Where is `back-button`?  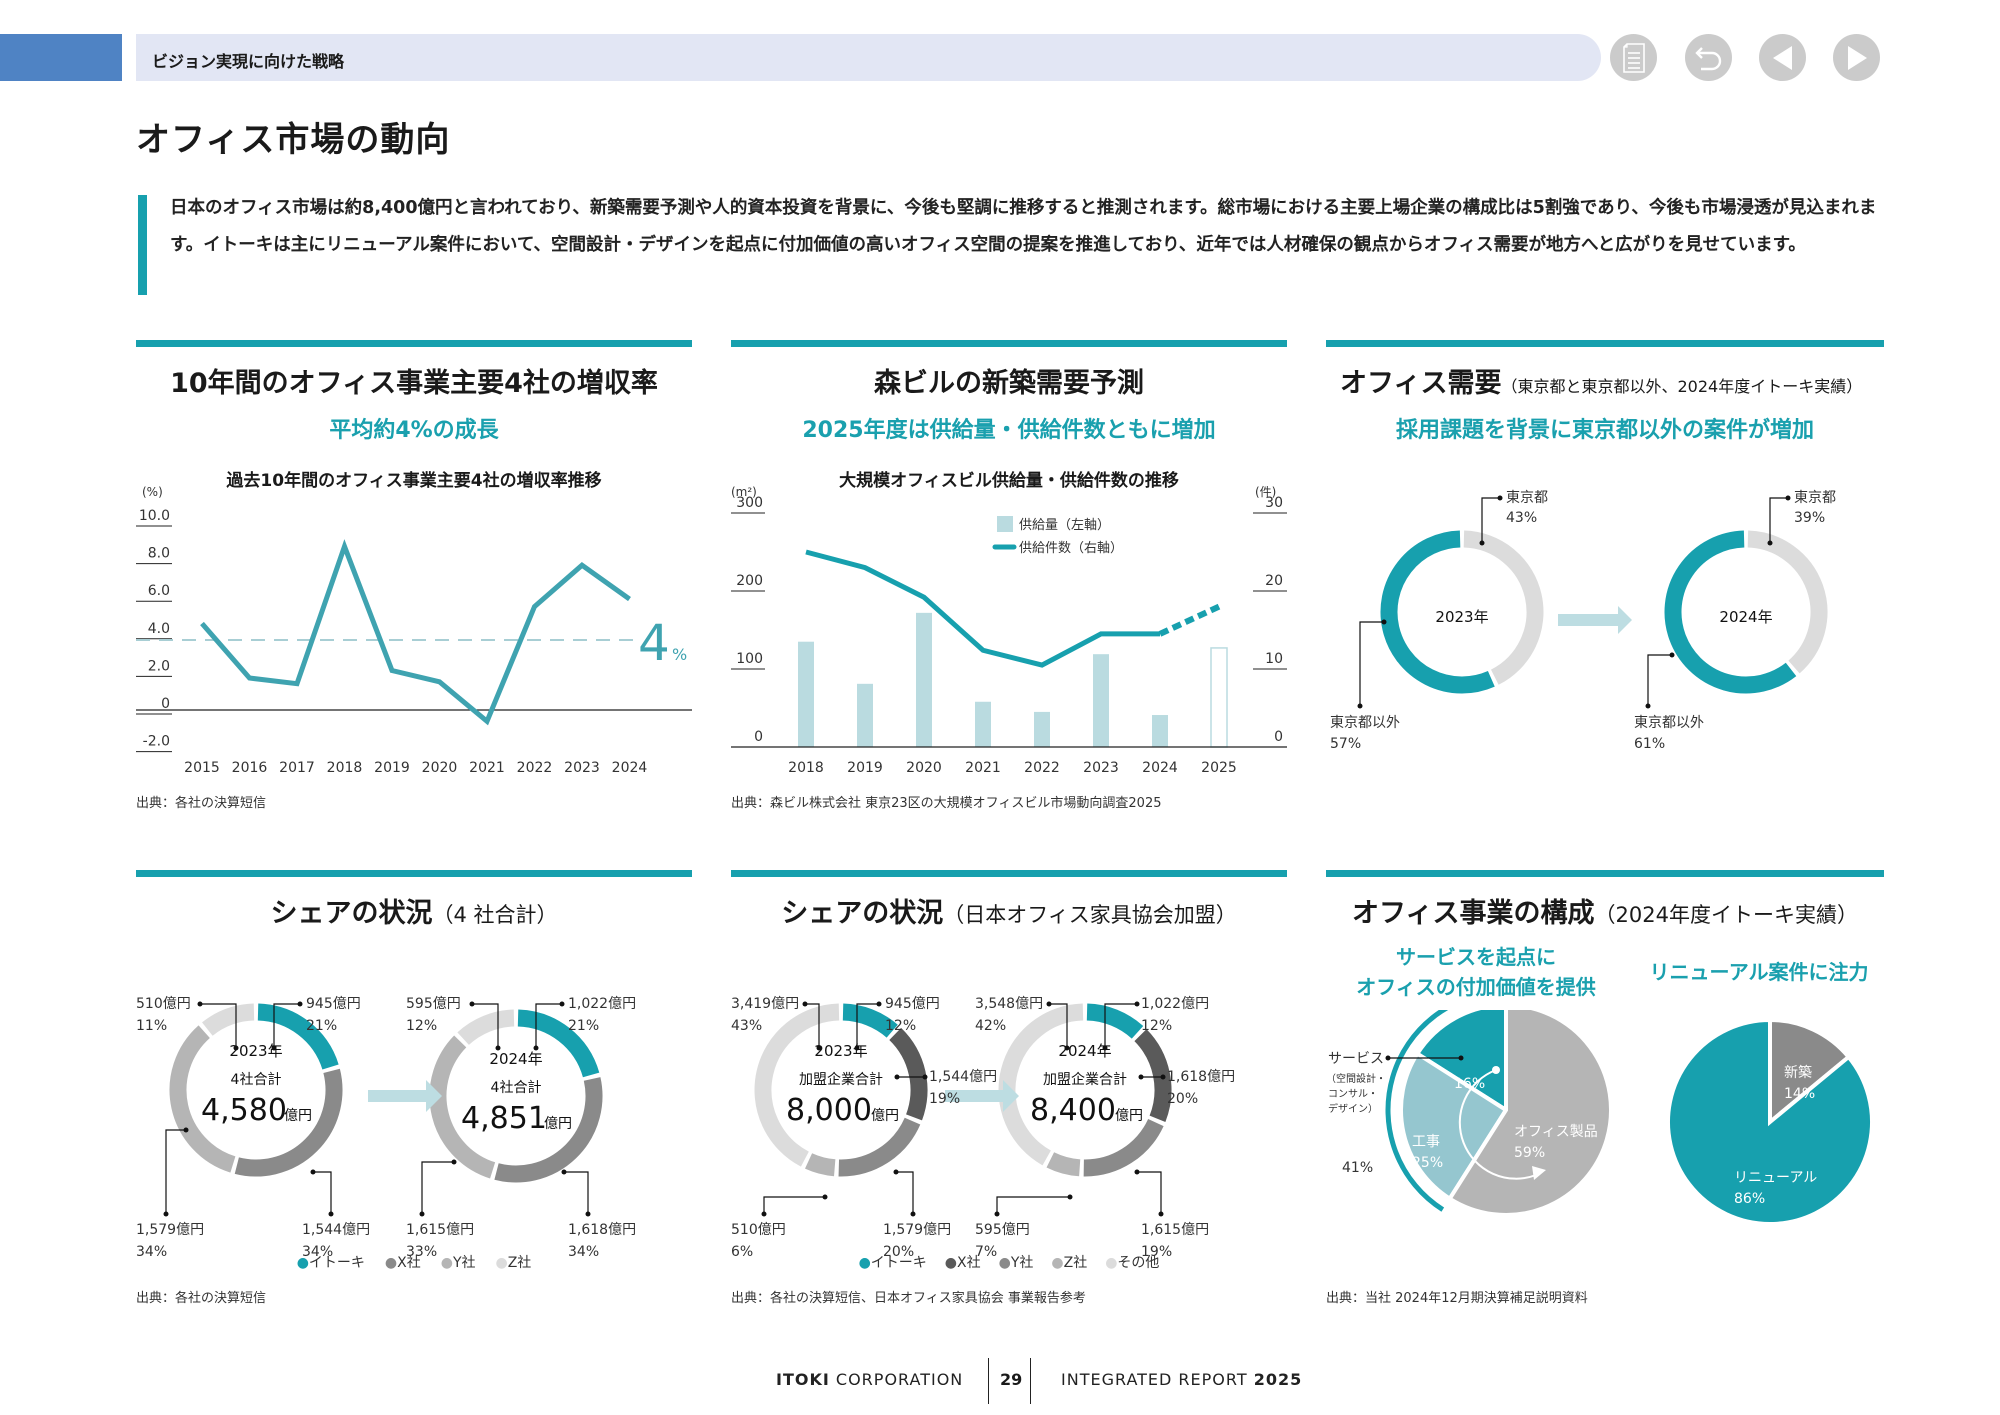 back-button is located at coordinates (1708, 57).